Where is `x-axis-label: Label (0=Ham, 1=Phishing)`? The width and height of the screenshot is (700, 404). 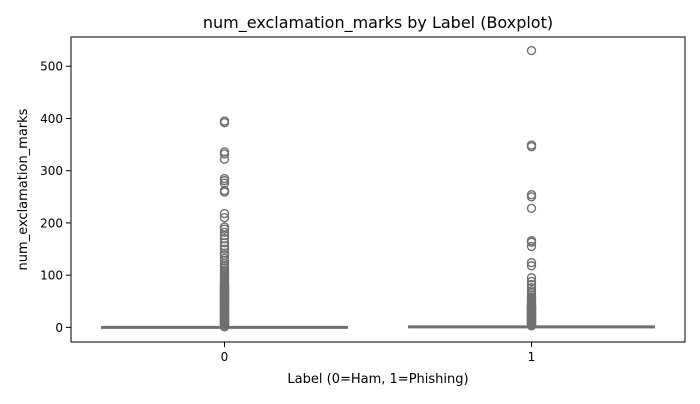 x-axis-label: Label (0=Ham, 1=Phishing) is located at coordinates (377, 379).